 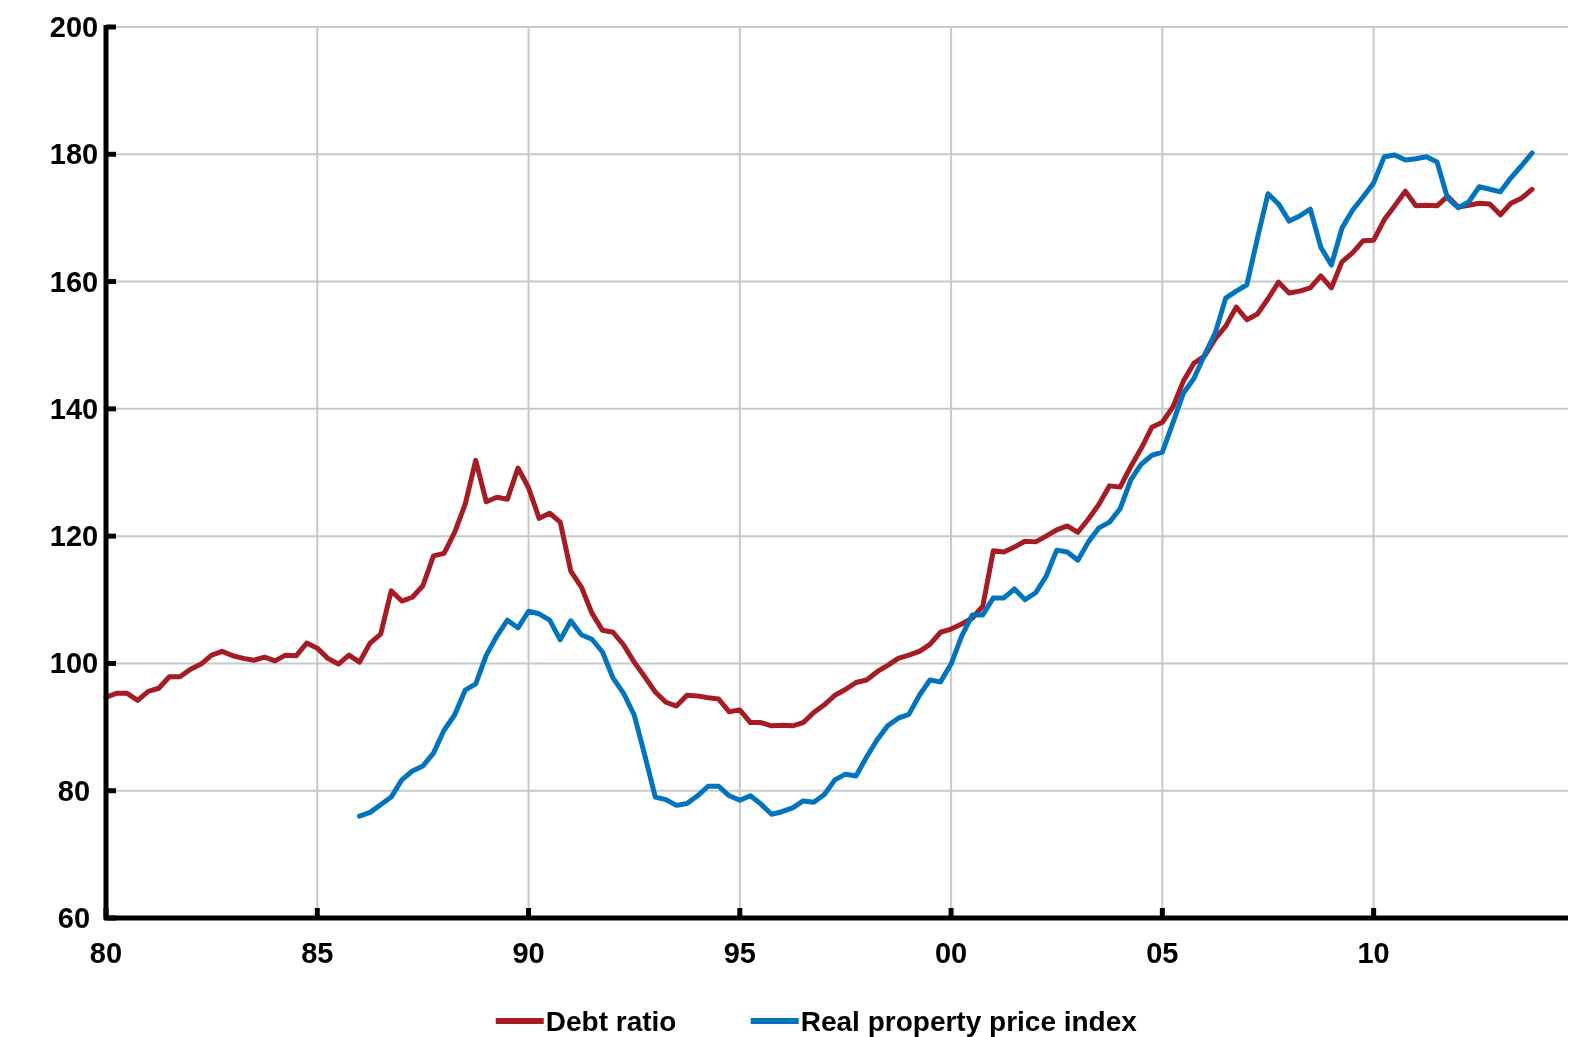 I want to click on x-tick-label: 05, so click(x=1162, y=953).